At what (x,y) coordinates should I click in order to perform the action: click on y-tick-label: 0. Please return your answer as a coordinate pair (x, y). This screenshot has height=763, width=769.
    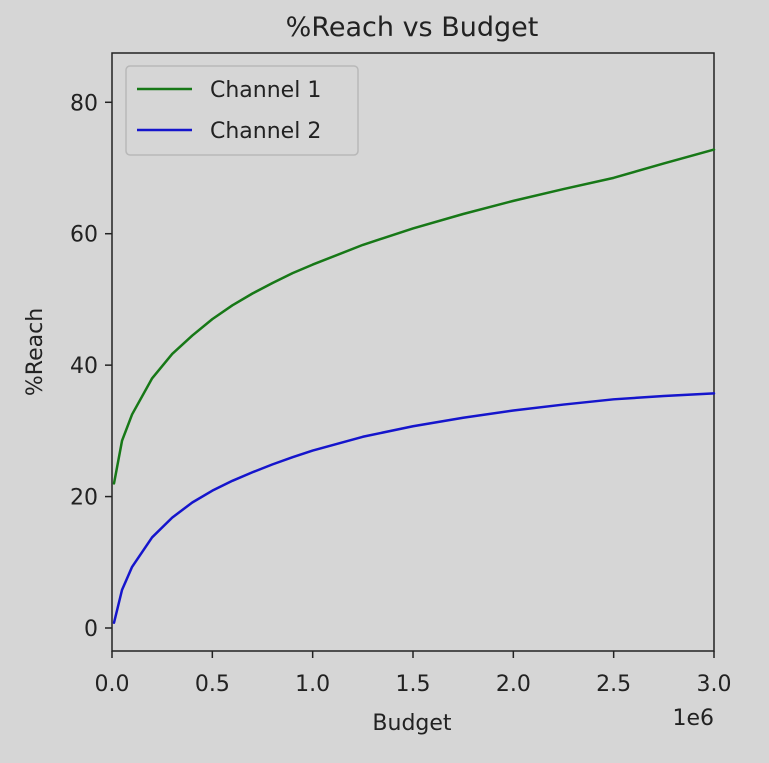
    Looking at the image, I should click on (91, 629).